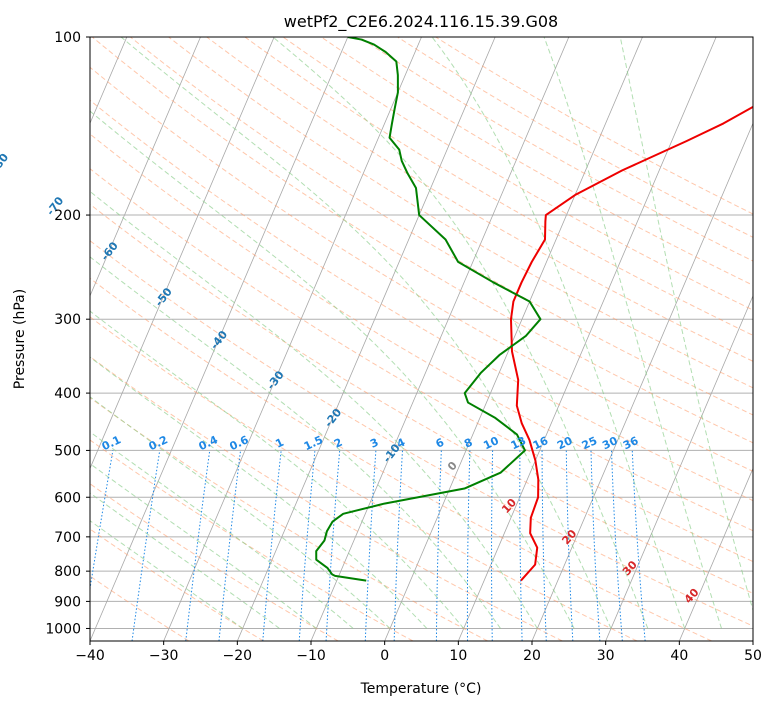  What do you see at coordinates (458, 656) in the screenshot?
I see `x-tick-label: 10` at bounding box center [458, 656].